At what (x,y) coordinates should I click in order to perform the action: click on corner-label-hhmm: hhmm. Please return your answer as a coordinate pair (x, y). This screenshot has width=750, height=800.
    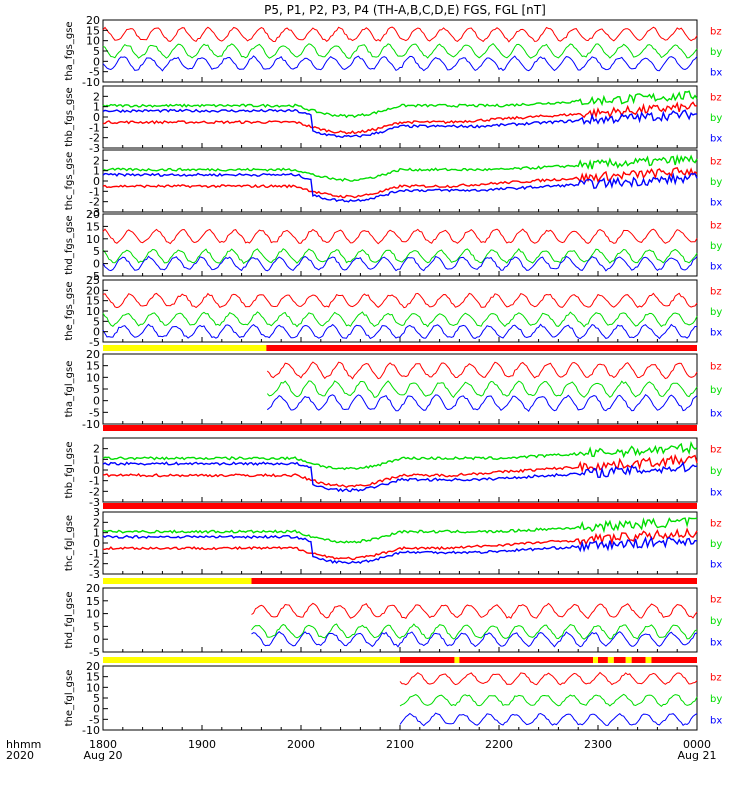
    Looking at the image, I should click on (23, 744).